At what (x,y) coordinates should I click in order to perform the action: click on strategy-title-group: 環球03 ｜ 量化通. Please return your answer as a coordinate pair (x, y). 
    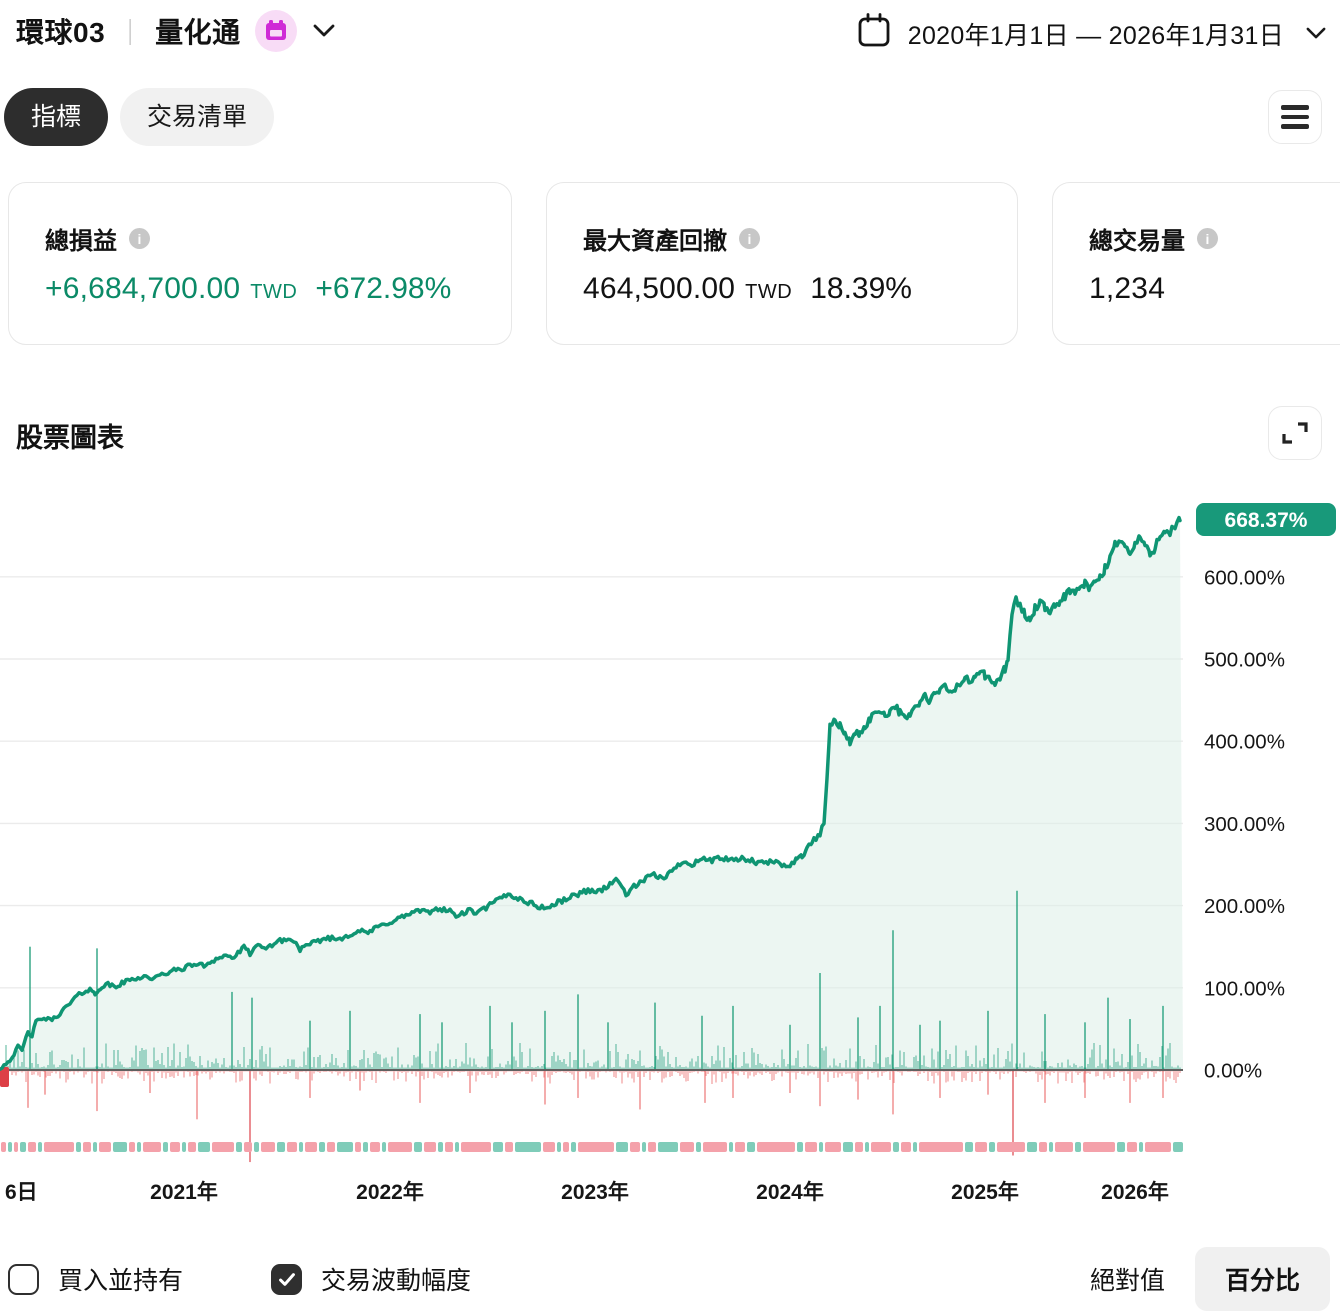
    Looking at the image, I should click on (175, 31).